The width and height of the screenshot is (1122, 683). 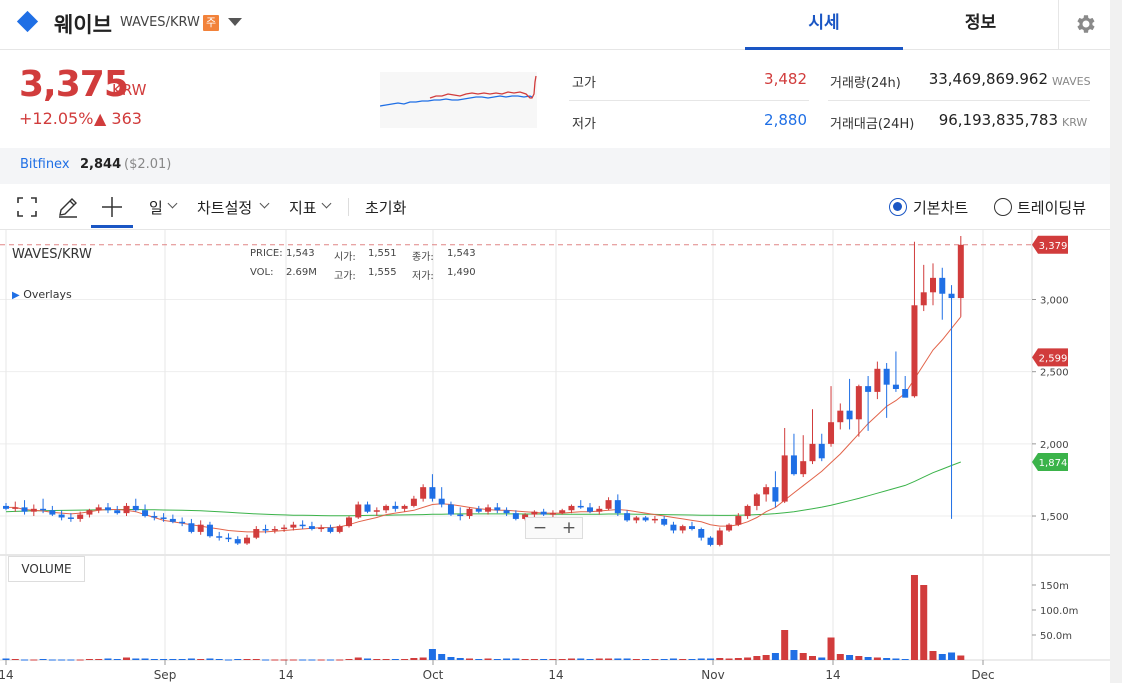 I want to click on time-tick-label: 14, so click(x=832, y=675).